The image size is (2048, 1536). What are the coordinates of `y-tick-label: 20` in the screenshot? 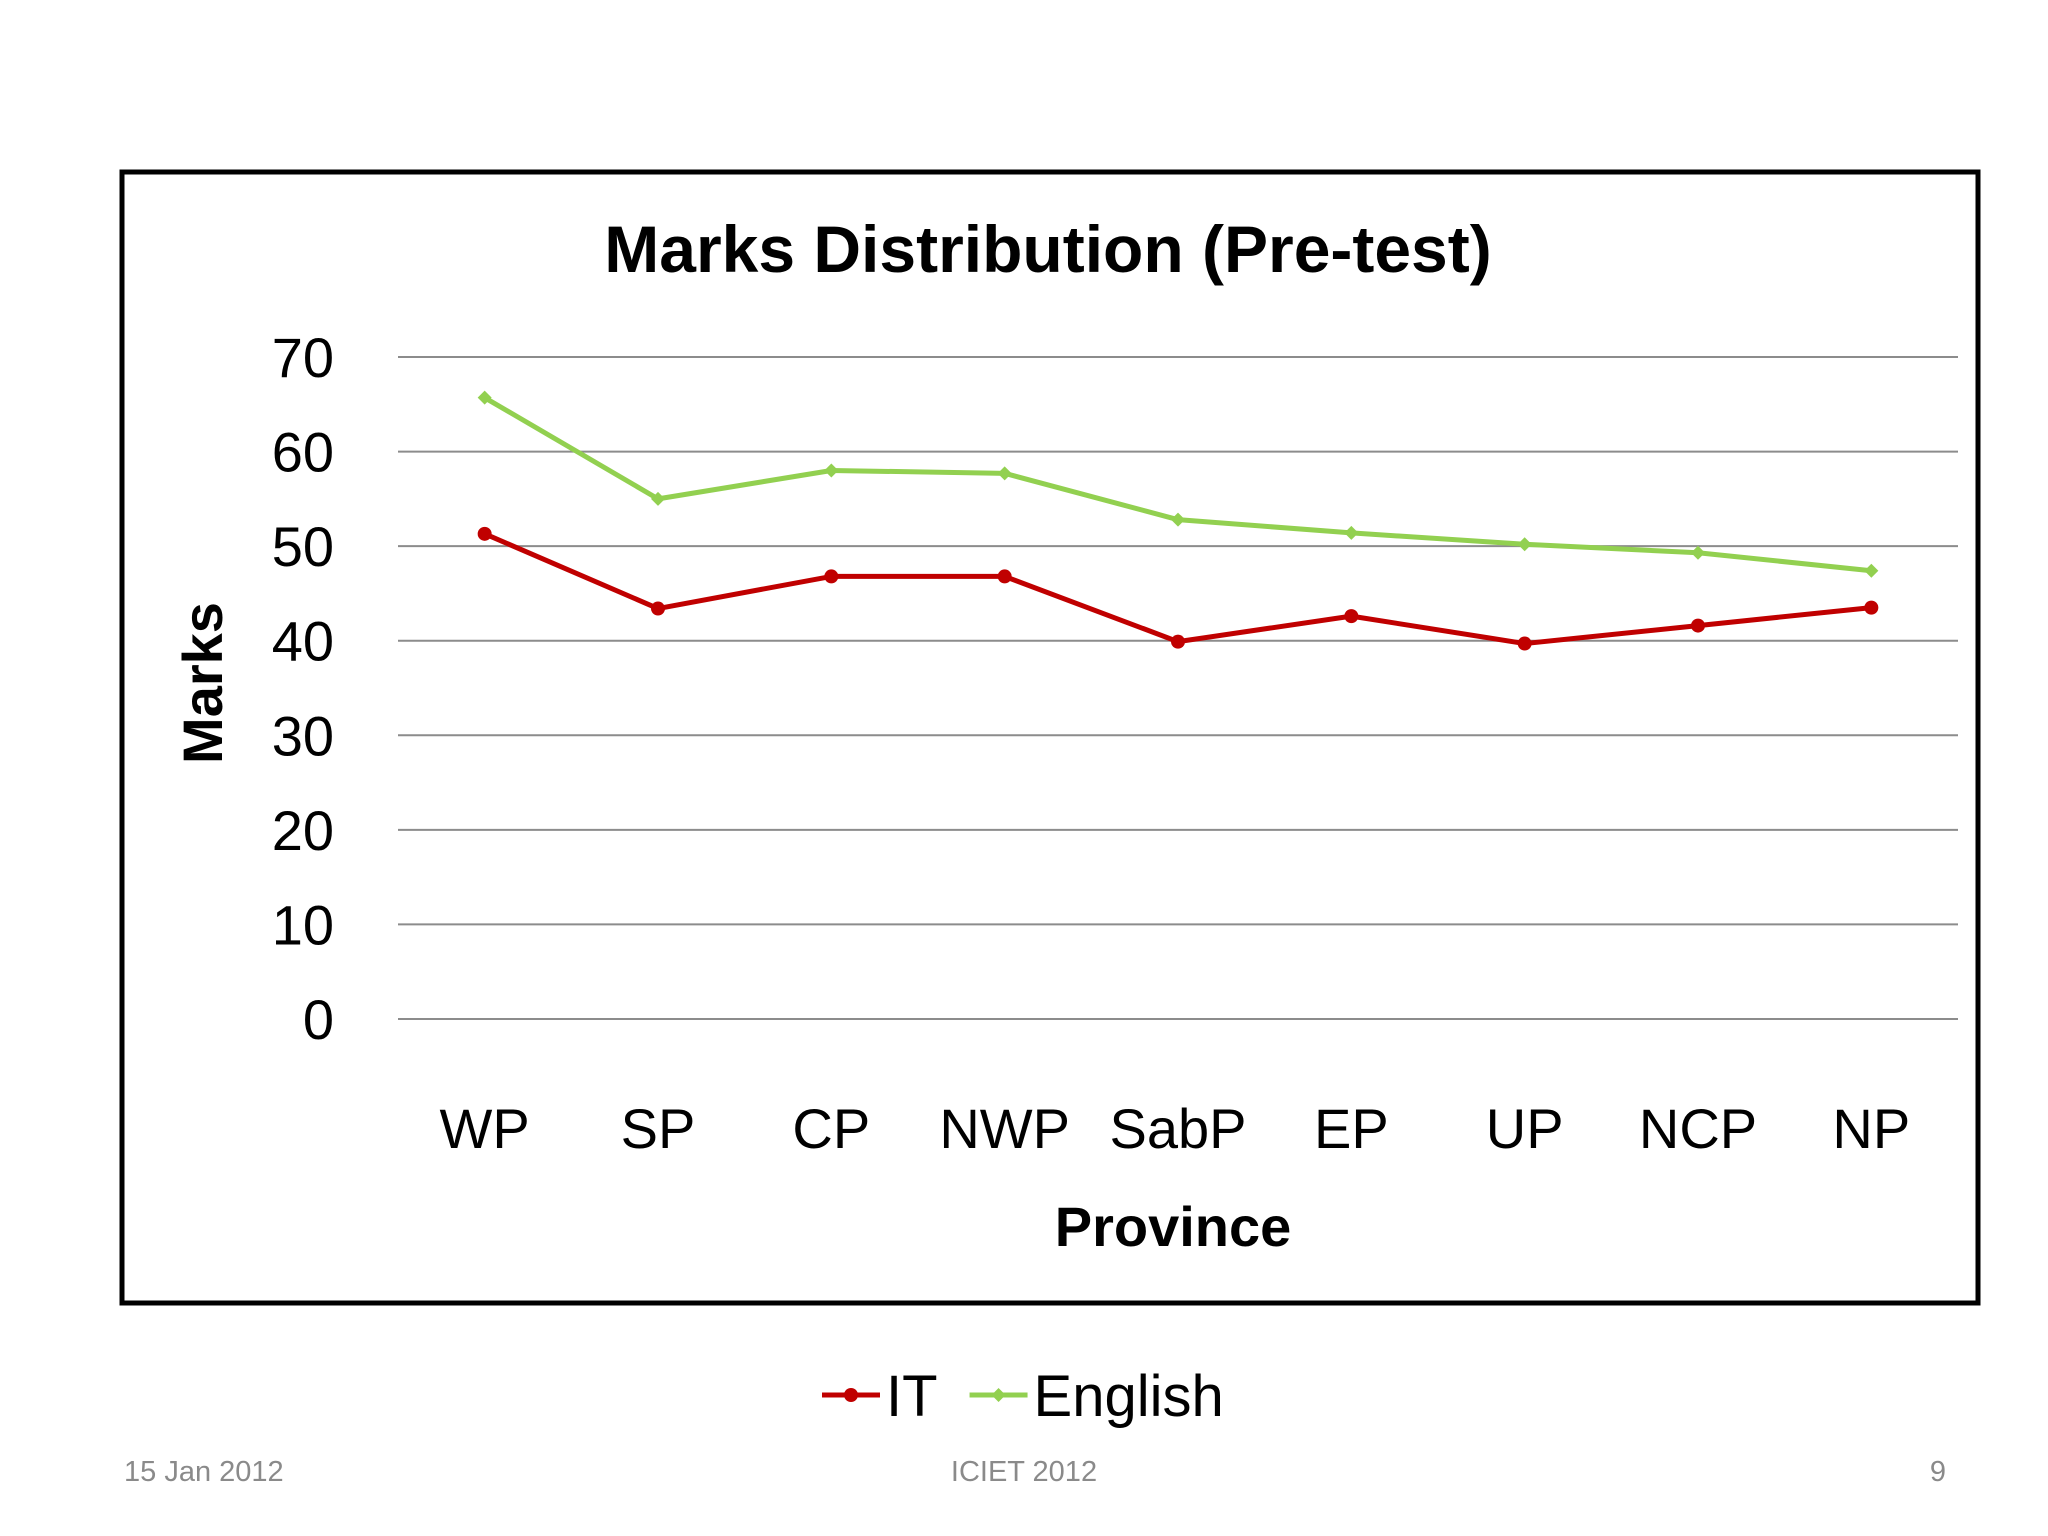 It's located at (303, 830).